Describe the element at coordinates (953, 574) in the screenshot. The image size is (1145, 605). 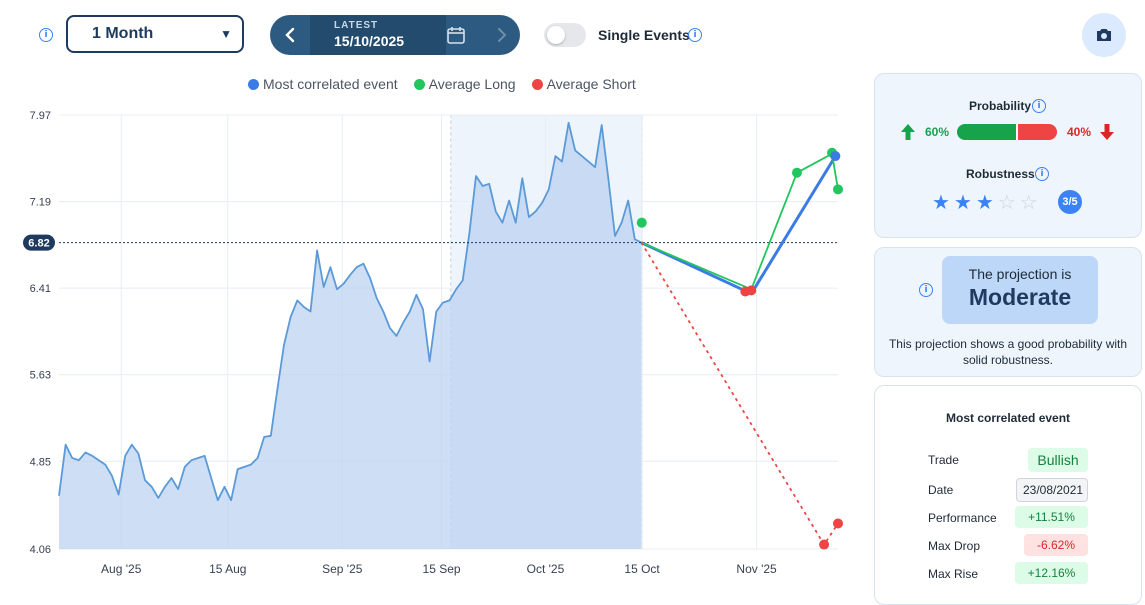
I see `event-row-label: Max Rise` at that location.